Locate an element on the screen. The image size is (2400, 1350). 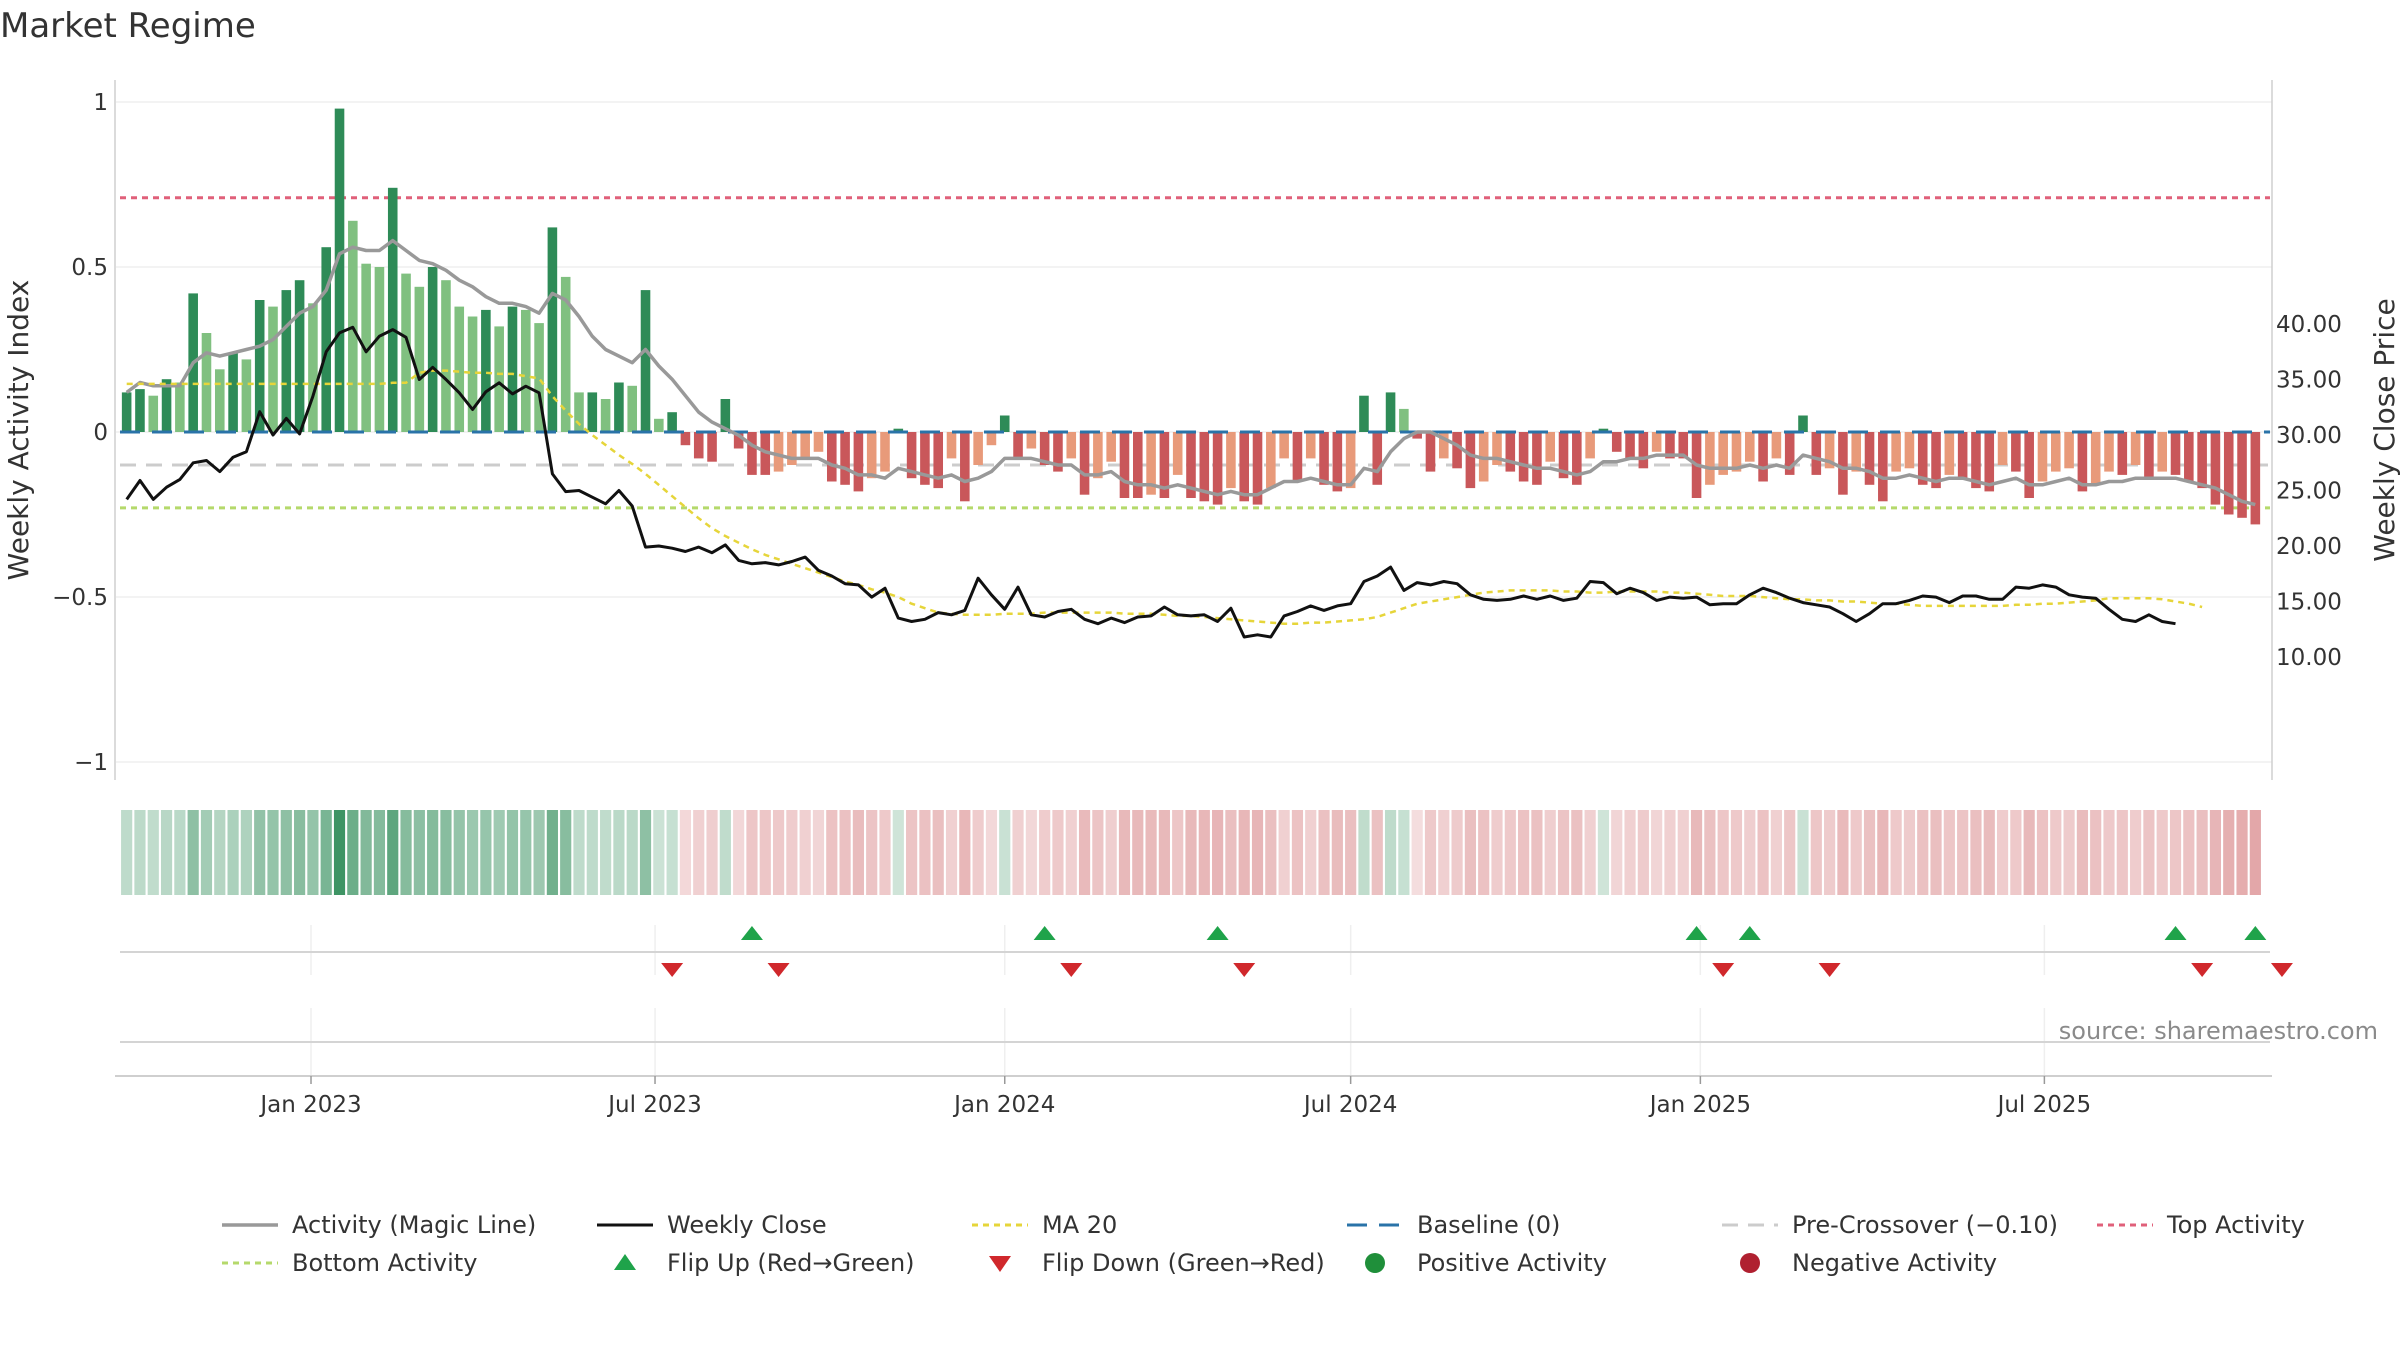
y-tick-label: −1 is located at coordinates (91, 763).